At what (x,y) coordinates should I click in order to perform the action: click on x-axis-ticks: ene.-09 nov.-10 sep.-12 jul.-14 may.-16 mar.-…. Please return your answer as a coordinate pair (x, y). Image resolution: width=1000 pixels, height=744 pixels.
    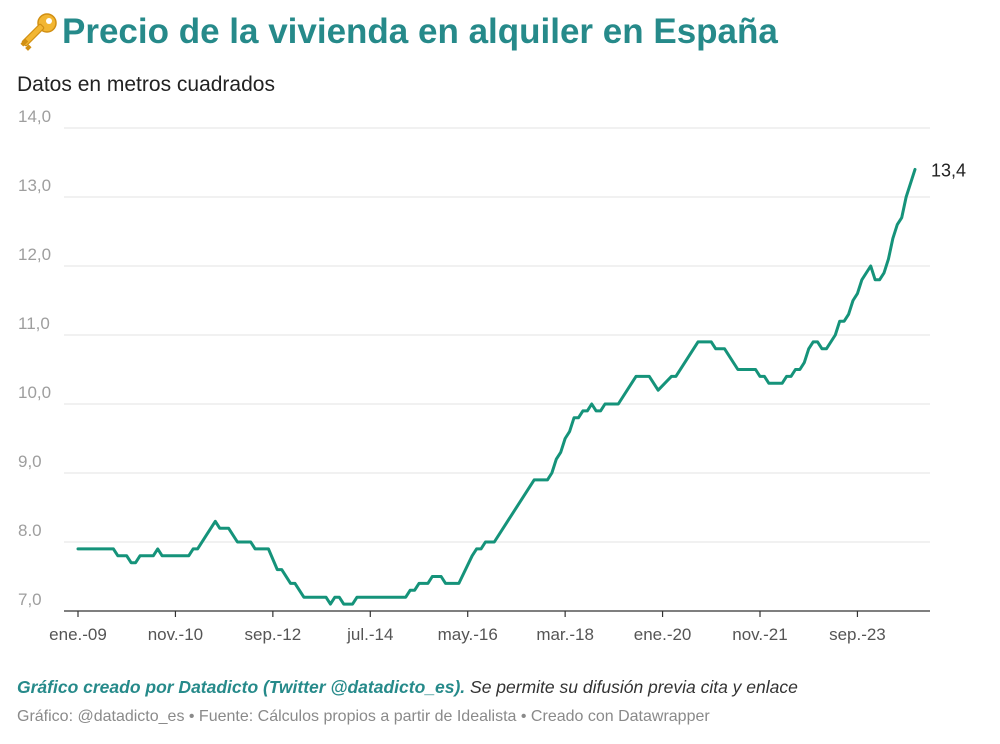
    Looking at the image, I should click on (467, 627).